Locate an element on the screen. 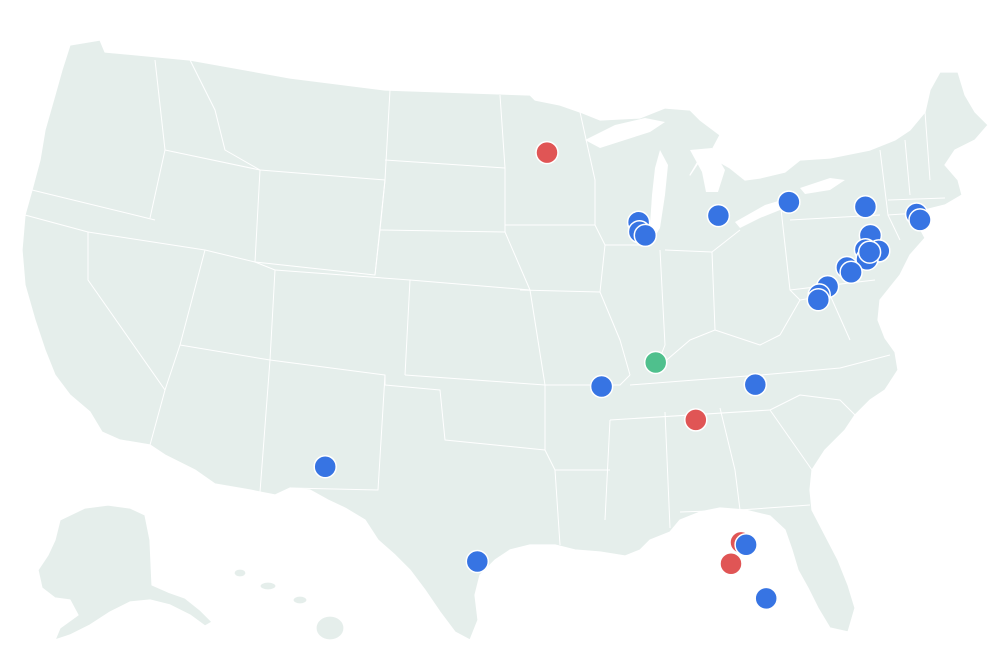  border-ga-sc is located at coordinates (791, 440).